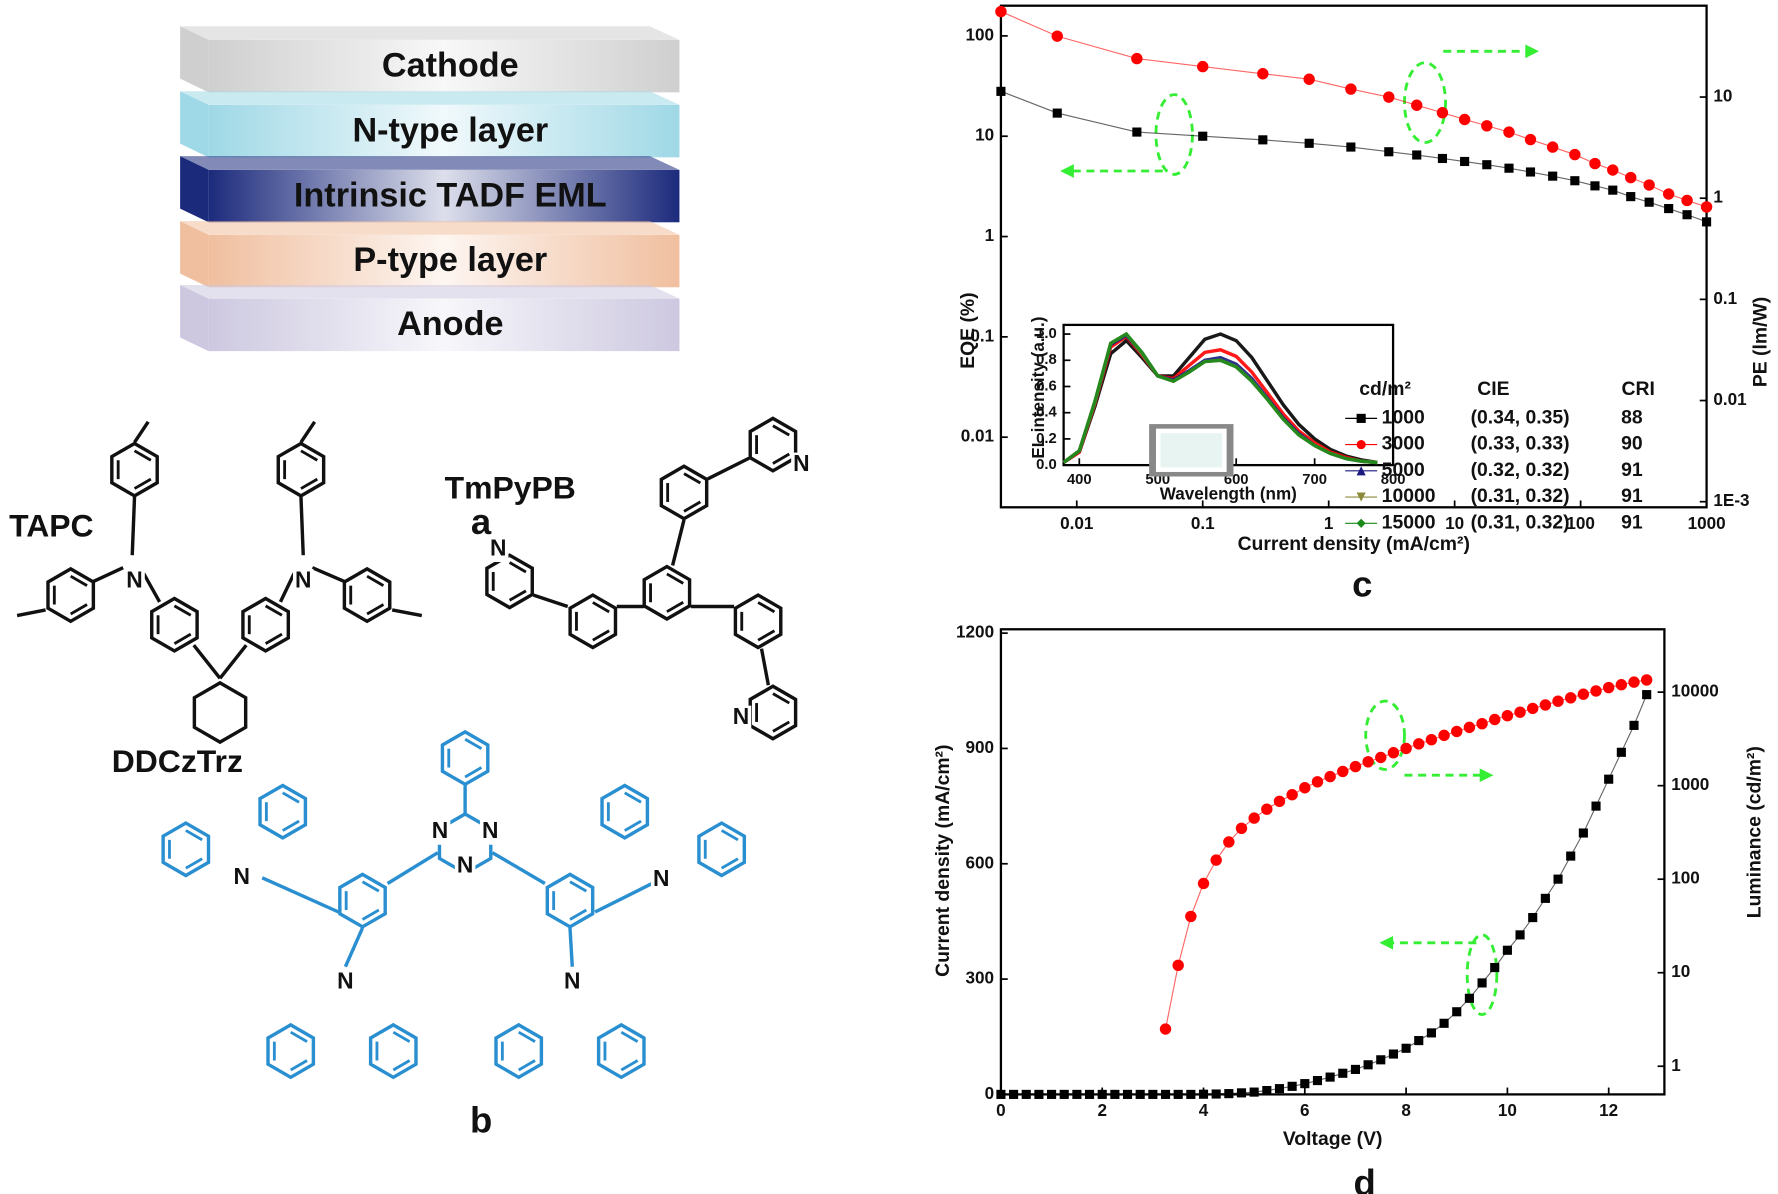  I want to click on cyclo, so click(220, 712).